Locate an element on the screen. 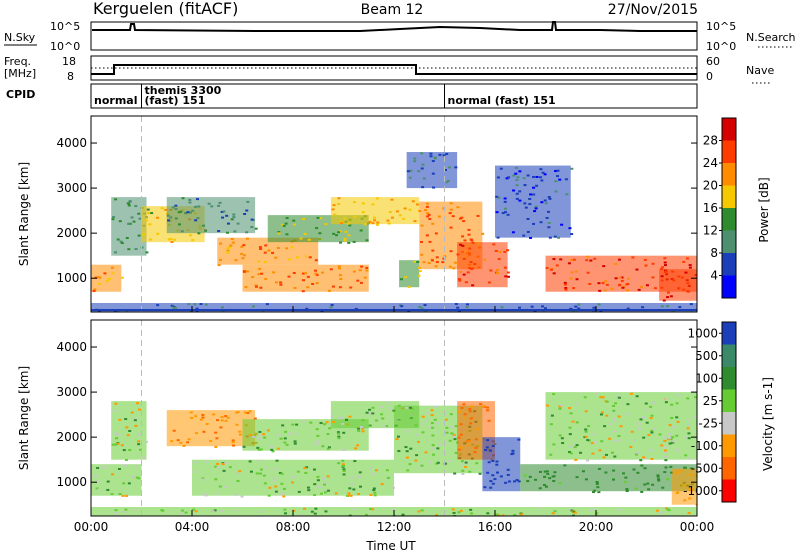 The height and width of the screenshot is (554, 800). power-region-fill is located at coordinates (432, 170).